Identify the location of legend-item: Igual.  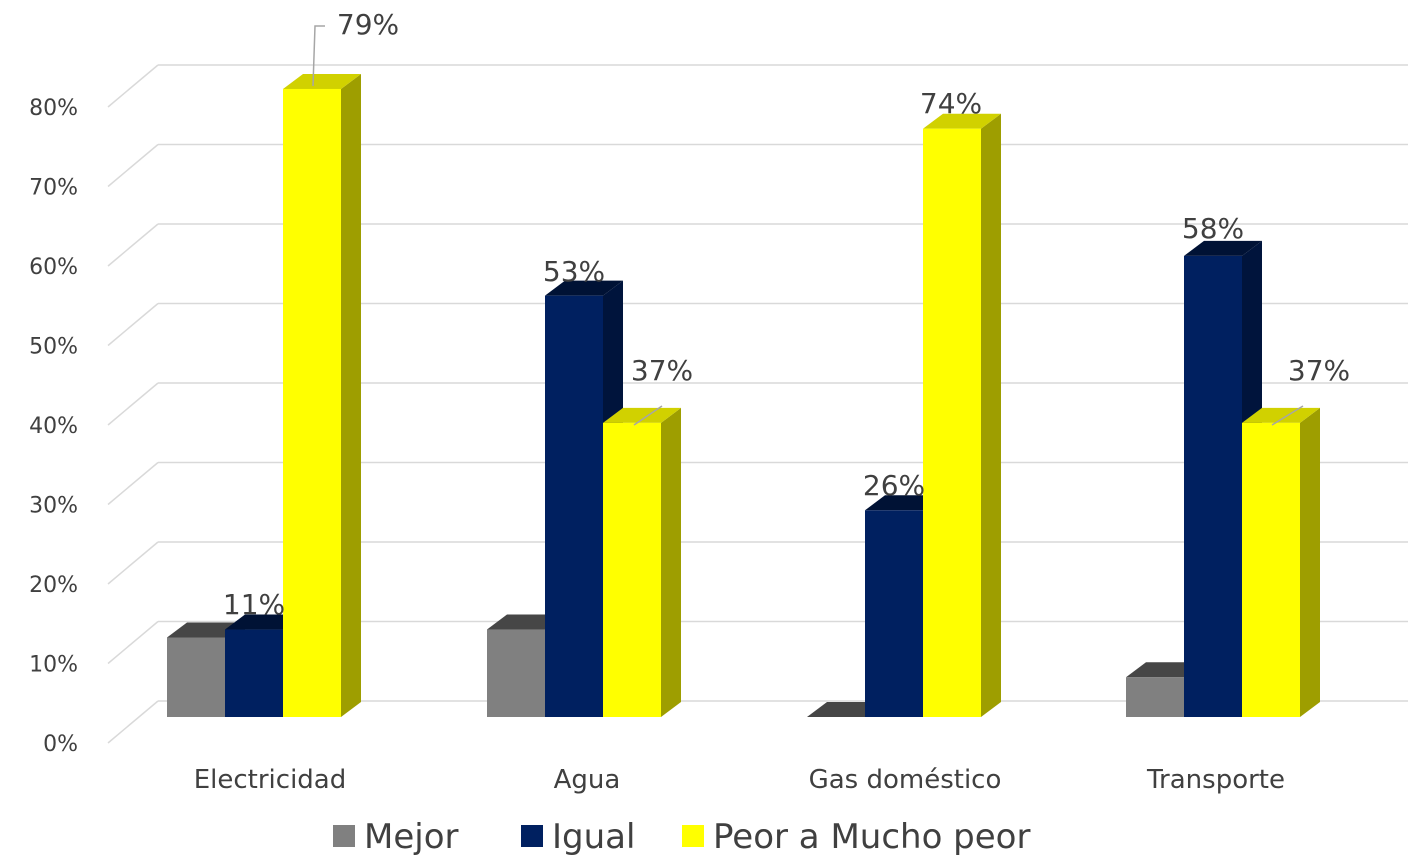
(578, 837).